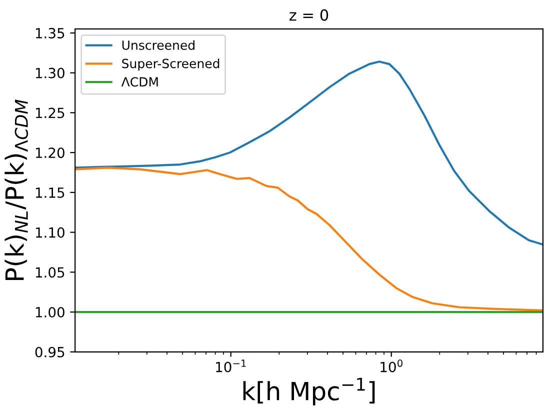  What do you see at coordinates (16, 190) in the screenshot?
I see `y-axis-title: P(k)$_{NL}$/P(k)$_{ΛCDM}$` at bounding box center [16, 190].